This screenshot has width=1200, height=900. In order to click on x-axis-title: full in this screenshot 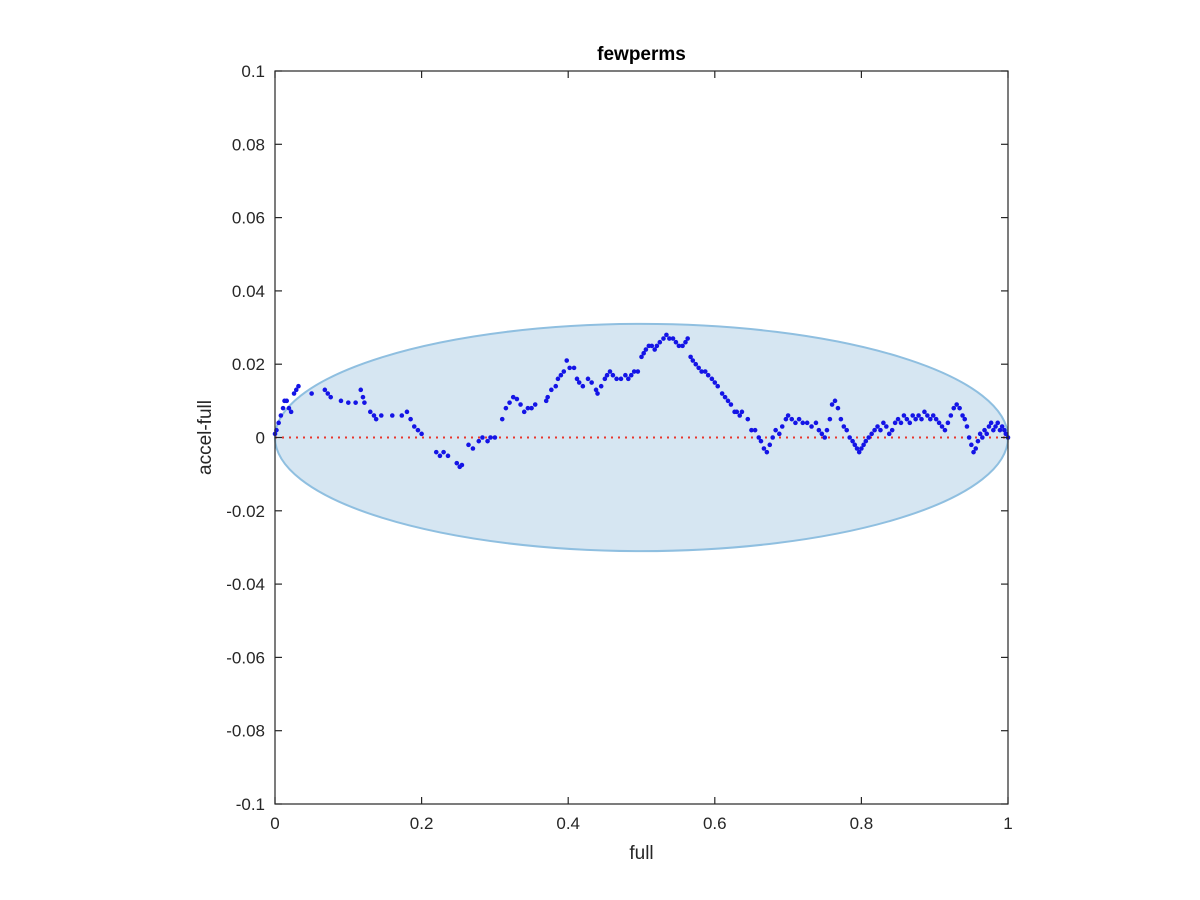, I will do `click(641, 853)`.